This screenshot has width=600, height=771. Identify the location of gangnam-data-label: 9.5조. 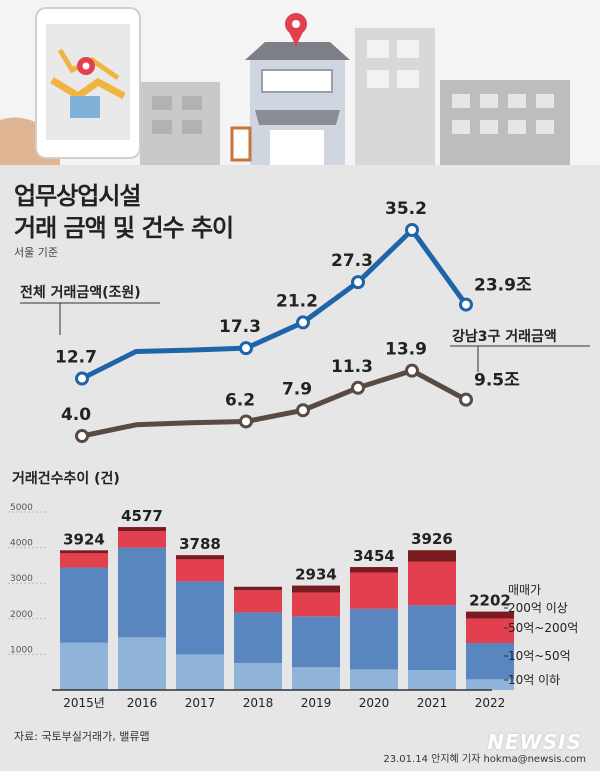
(497, 381).